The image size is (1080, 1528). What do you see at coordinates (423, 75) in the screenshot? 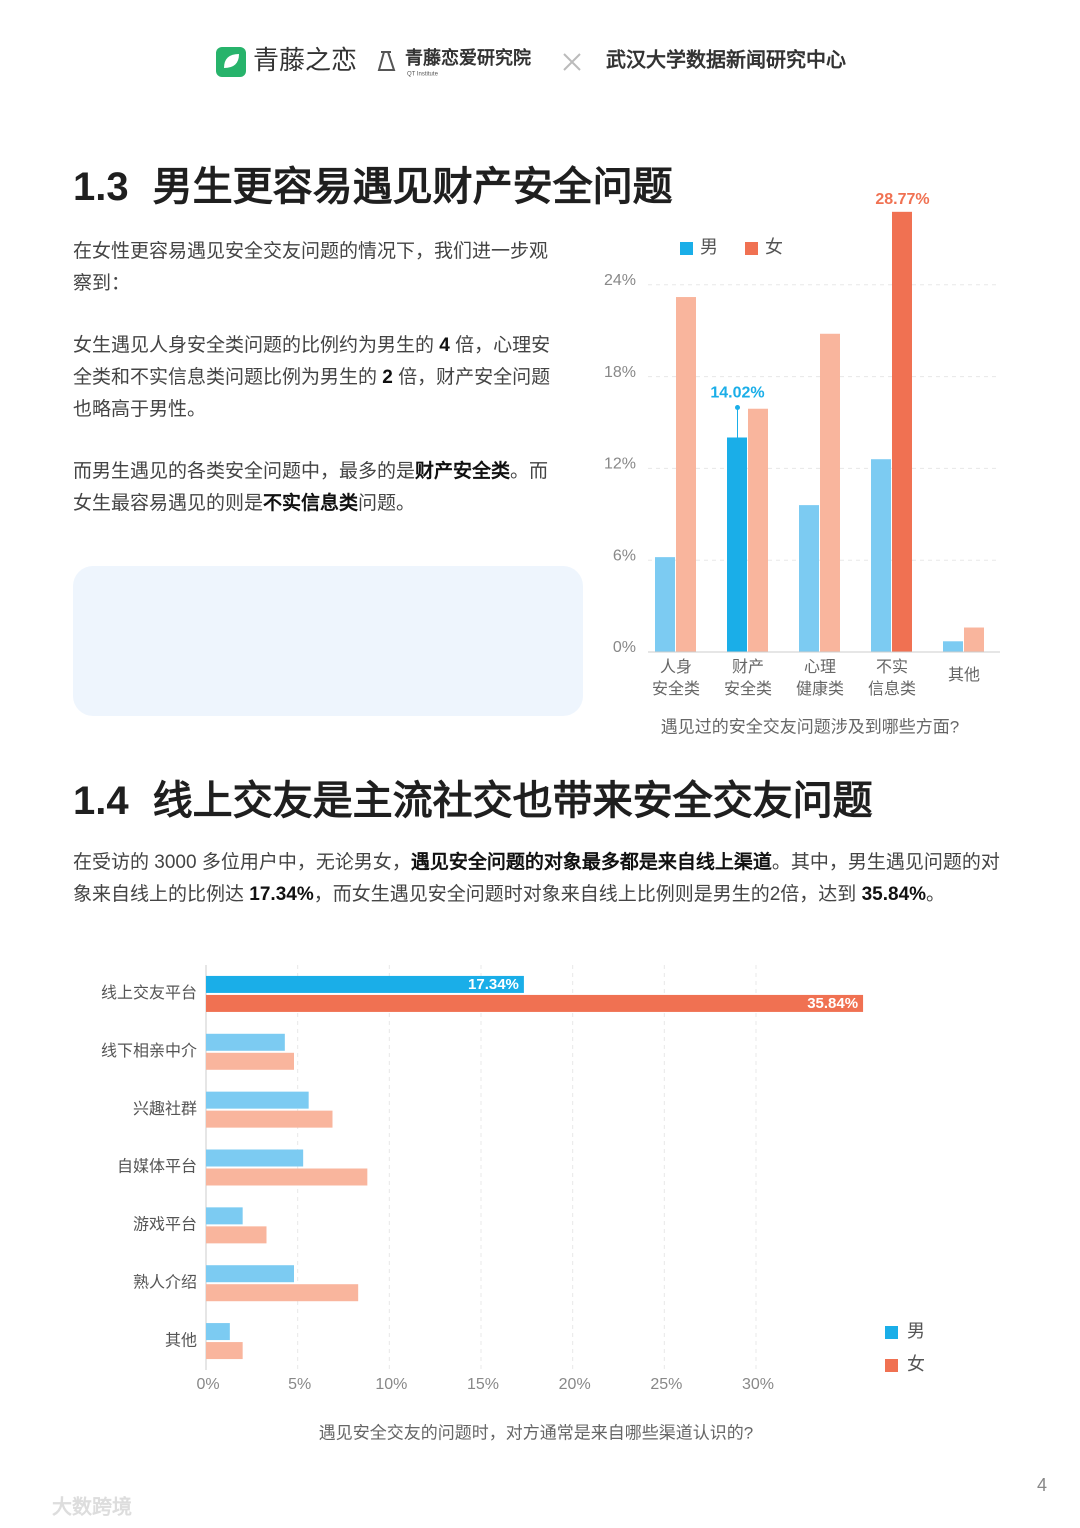
I see `institute-en: QT Institute` at bounding box center [423, 75].